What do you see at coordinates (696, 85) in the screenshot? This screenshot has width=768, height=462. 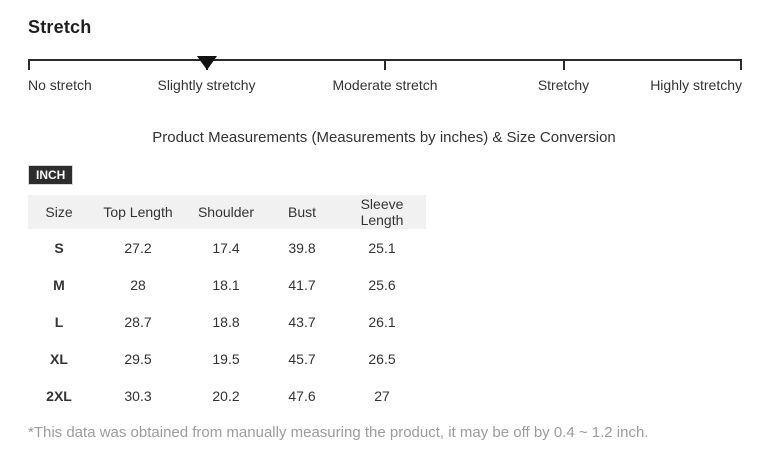 I see `scale-label-highly-stretchy: Highly stretchy` at bounding box center [696, 85].